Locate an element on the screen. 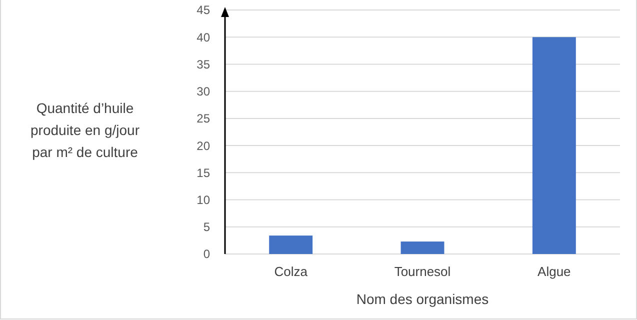 Image resolution: width=637 pixels, height=320 pixels. y-tick-label: 15 is located at coordinates (203, 173).